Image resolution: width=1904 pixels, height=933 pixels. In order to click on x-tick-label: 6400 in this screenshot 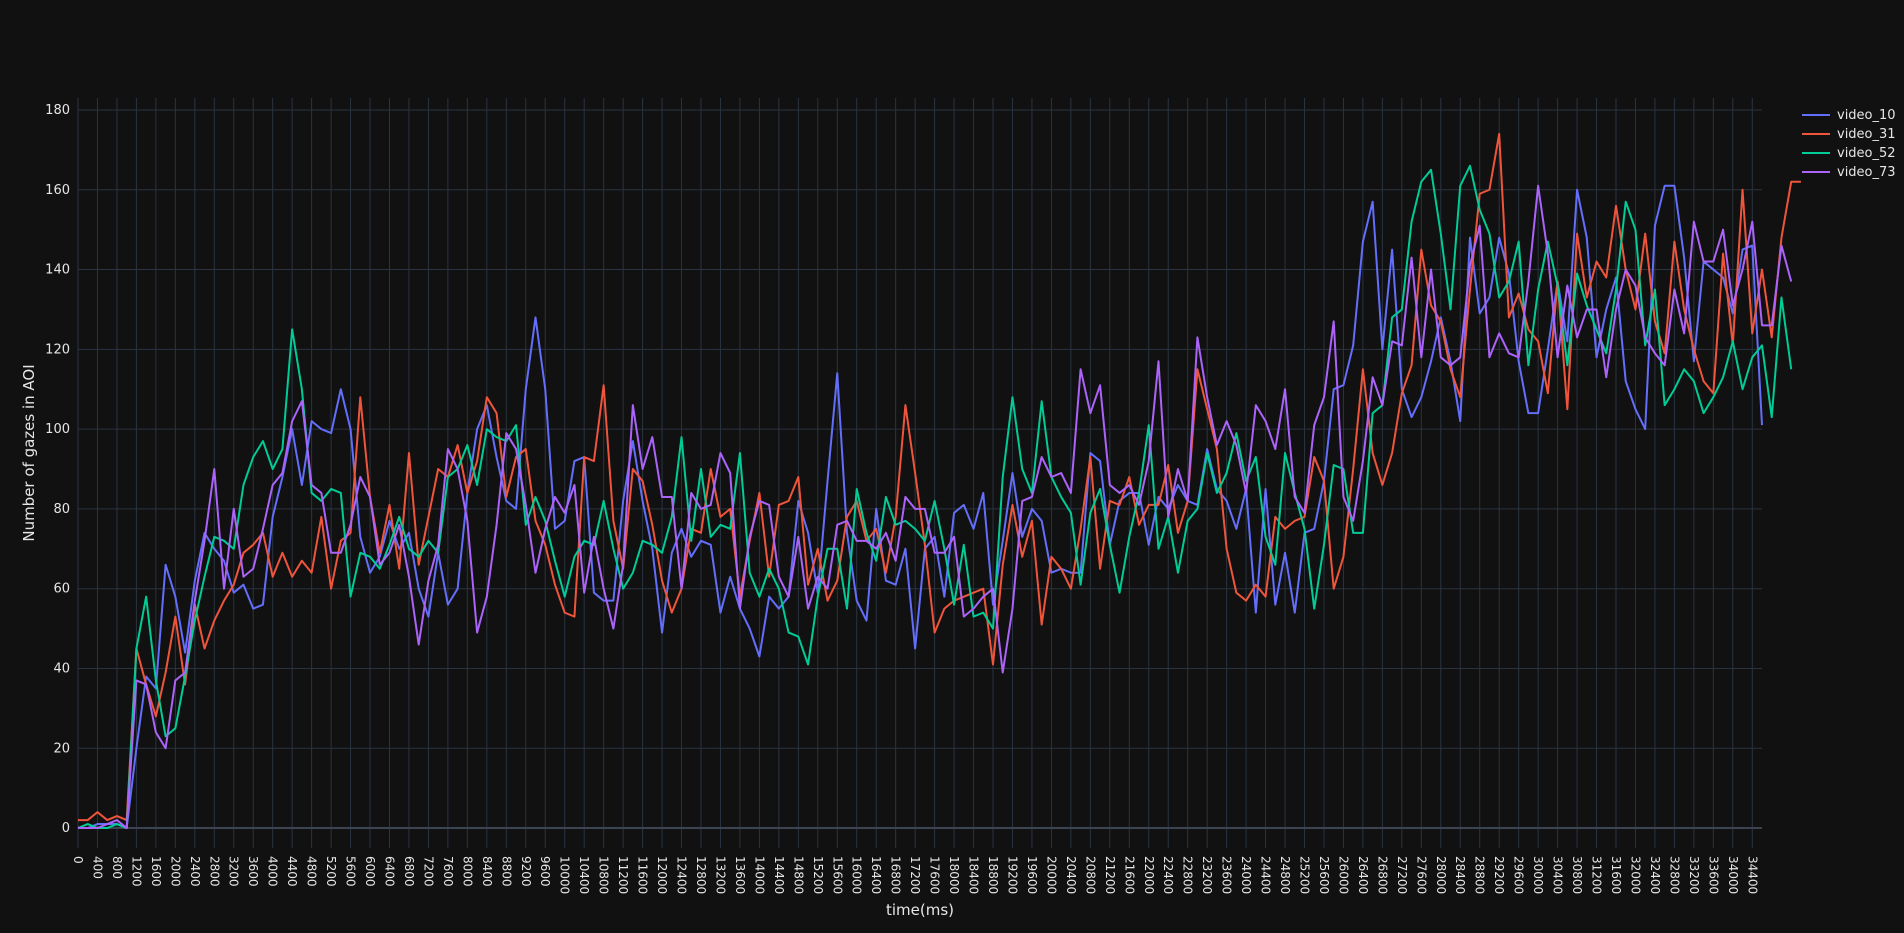, I will do `click(389, 871)`.